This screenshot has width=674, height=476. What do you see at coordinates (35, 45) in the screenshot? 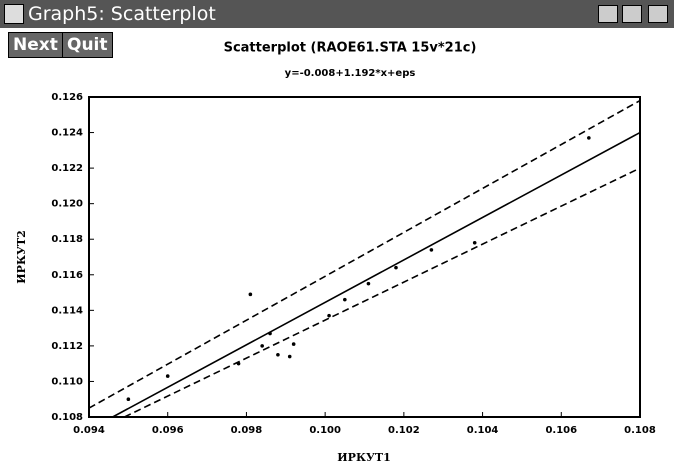
I see `next-button: Next` at bounding box center [35, 45].